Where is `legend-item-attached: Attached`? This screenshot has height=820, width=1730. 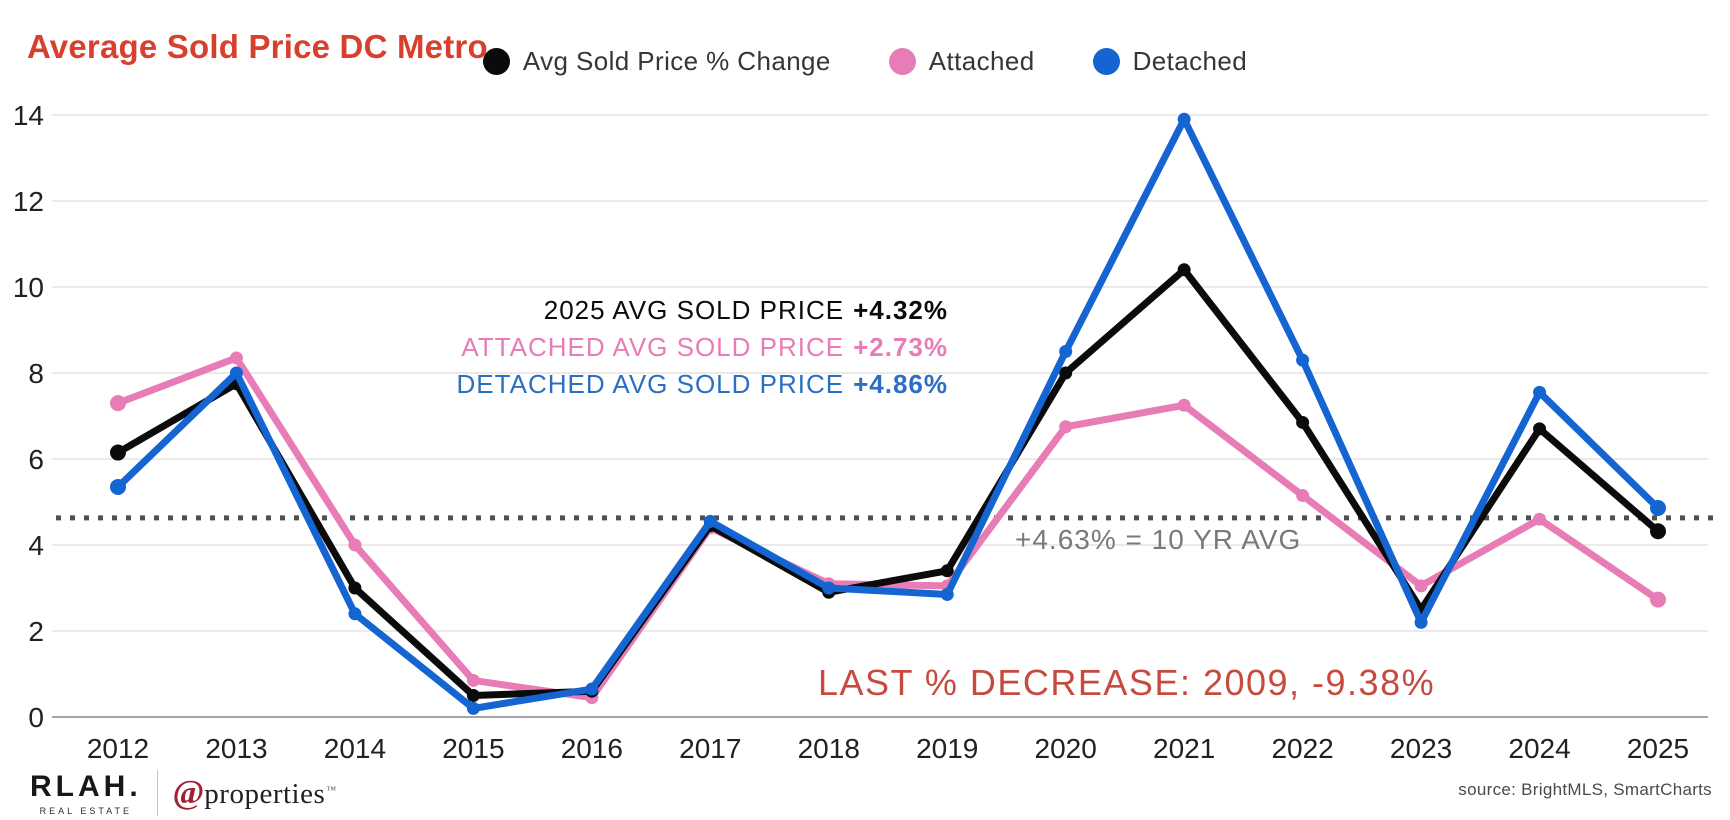 legend-item-attached: Attached is located at coordinates (961, 61).